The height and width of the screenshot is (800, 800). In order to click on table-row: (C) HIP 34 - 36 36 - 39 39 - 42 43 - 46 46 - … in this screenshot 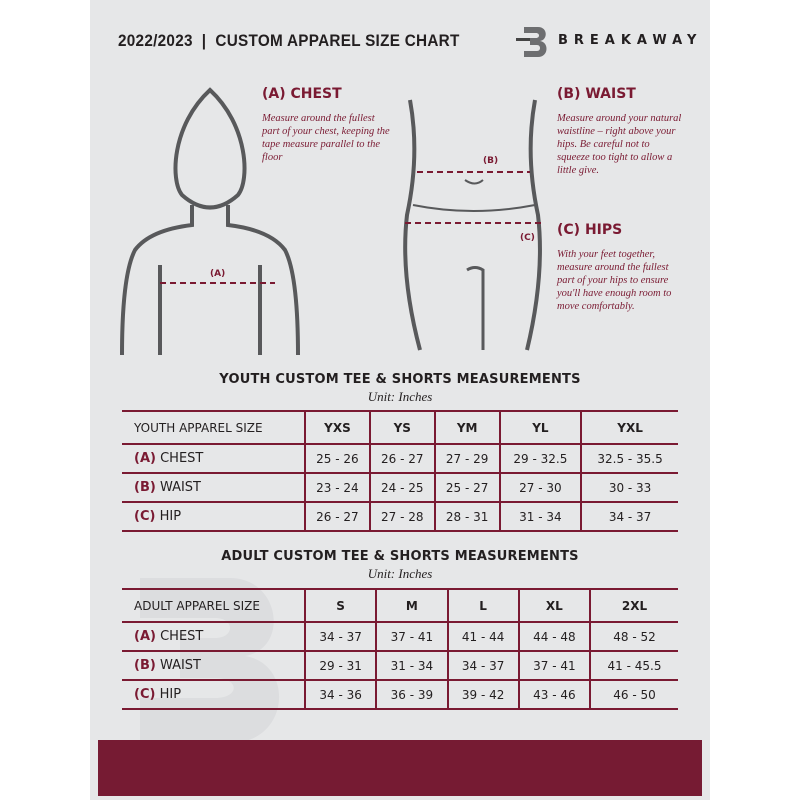, I will do `click(400, 694)`.